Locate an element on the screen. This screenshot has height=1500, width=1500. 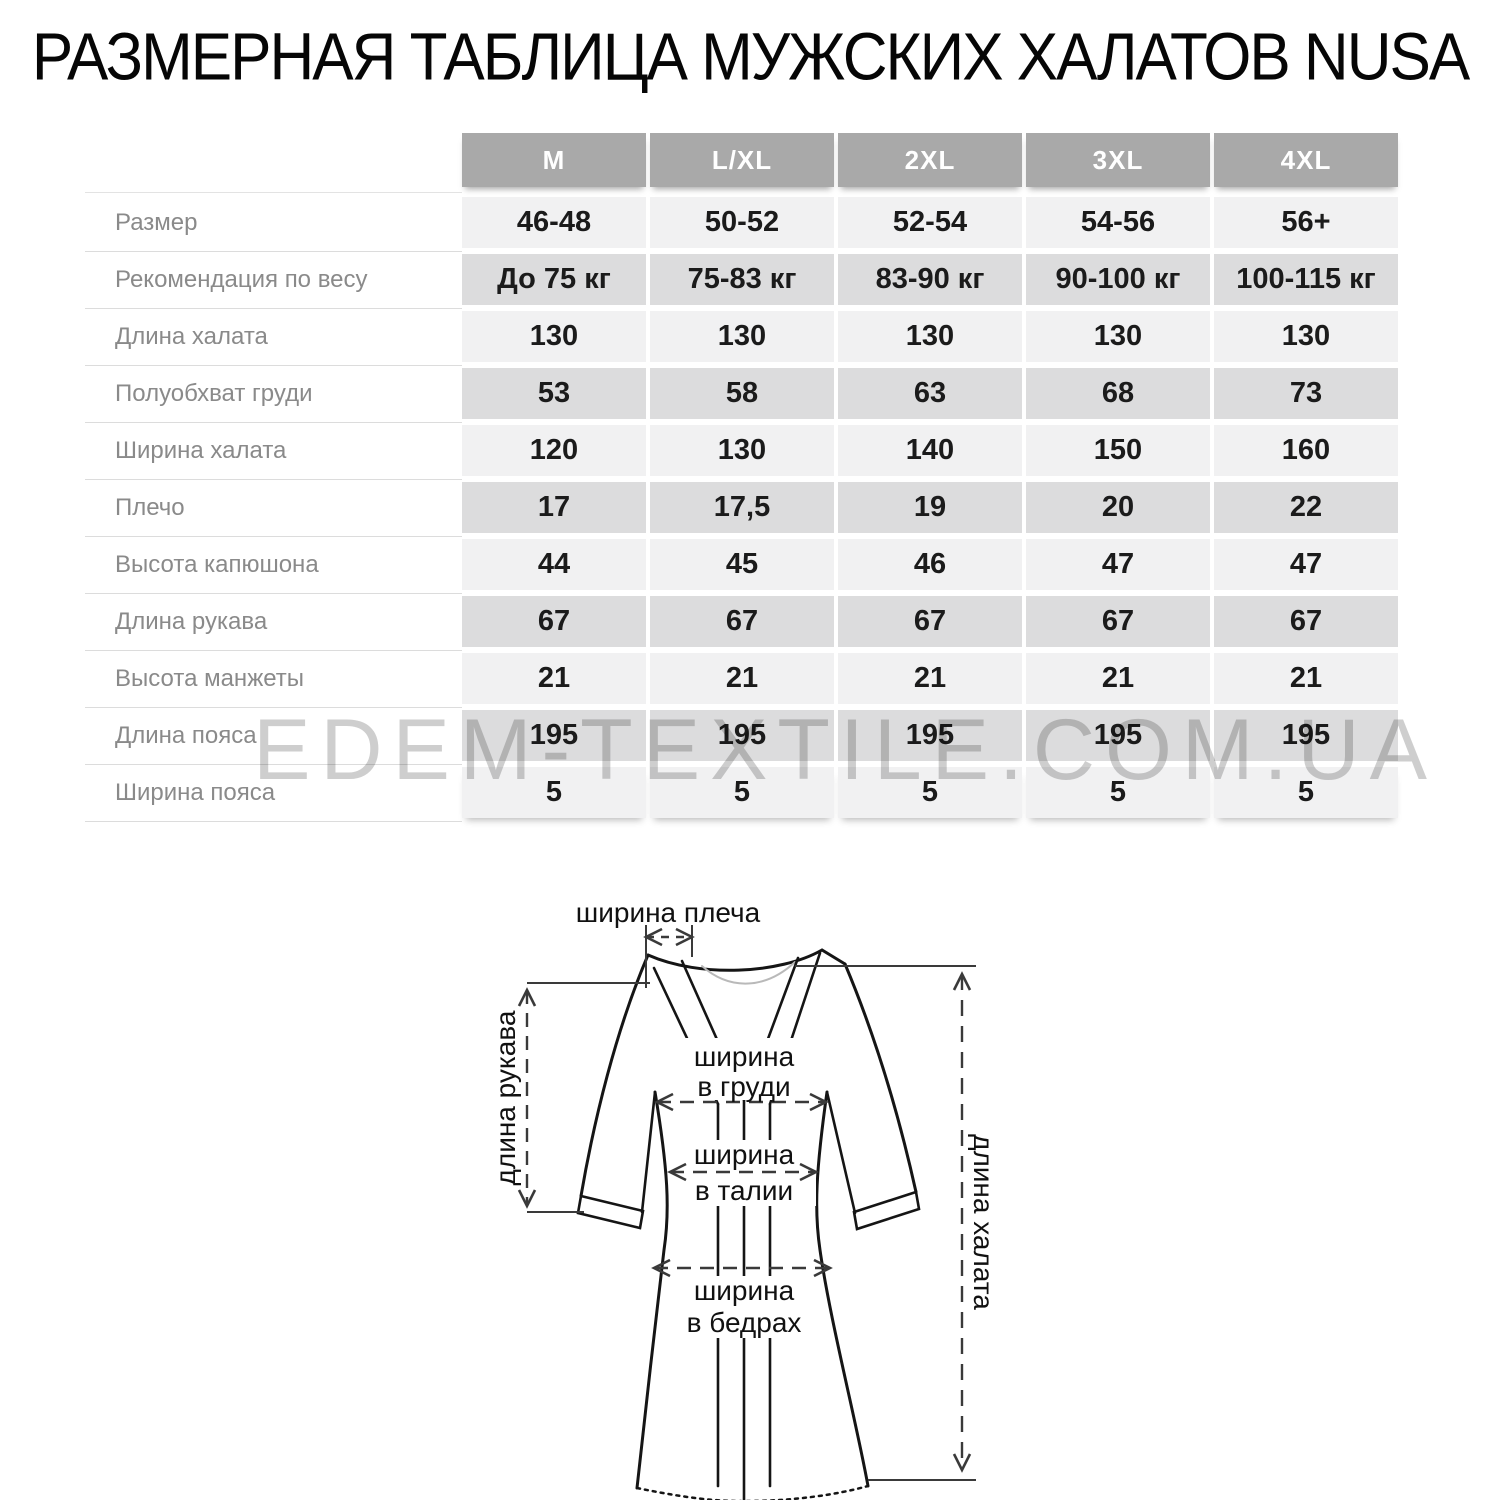
table-row: Длина рукава 67 67 67 67 67 is located at coordinates (741, 623).